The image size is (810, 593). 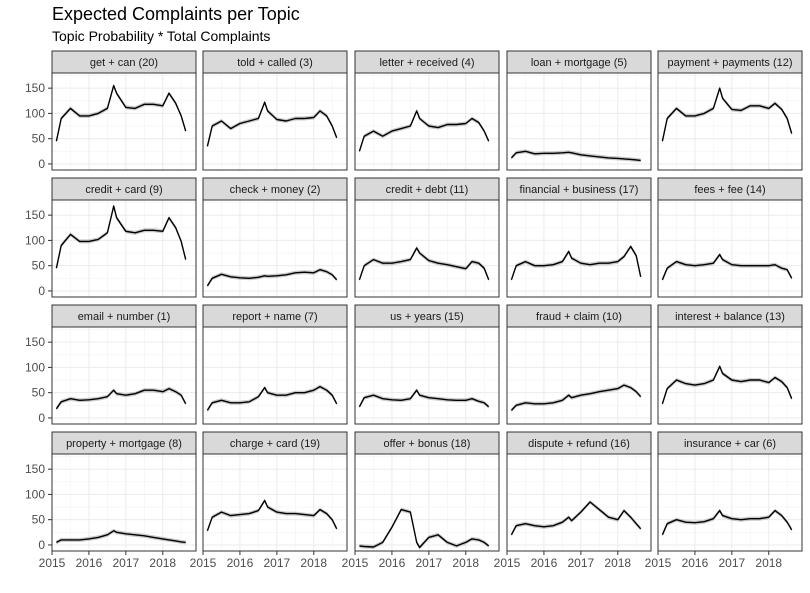 I want to click on facet-panel-check-money-2: check + money (2), so click(x=275, y=237).